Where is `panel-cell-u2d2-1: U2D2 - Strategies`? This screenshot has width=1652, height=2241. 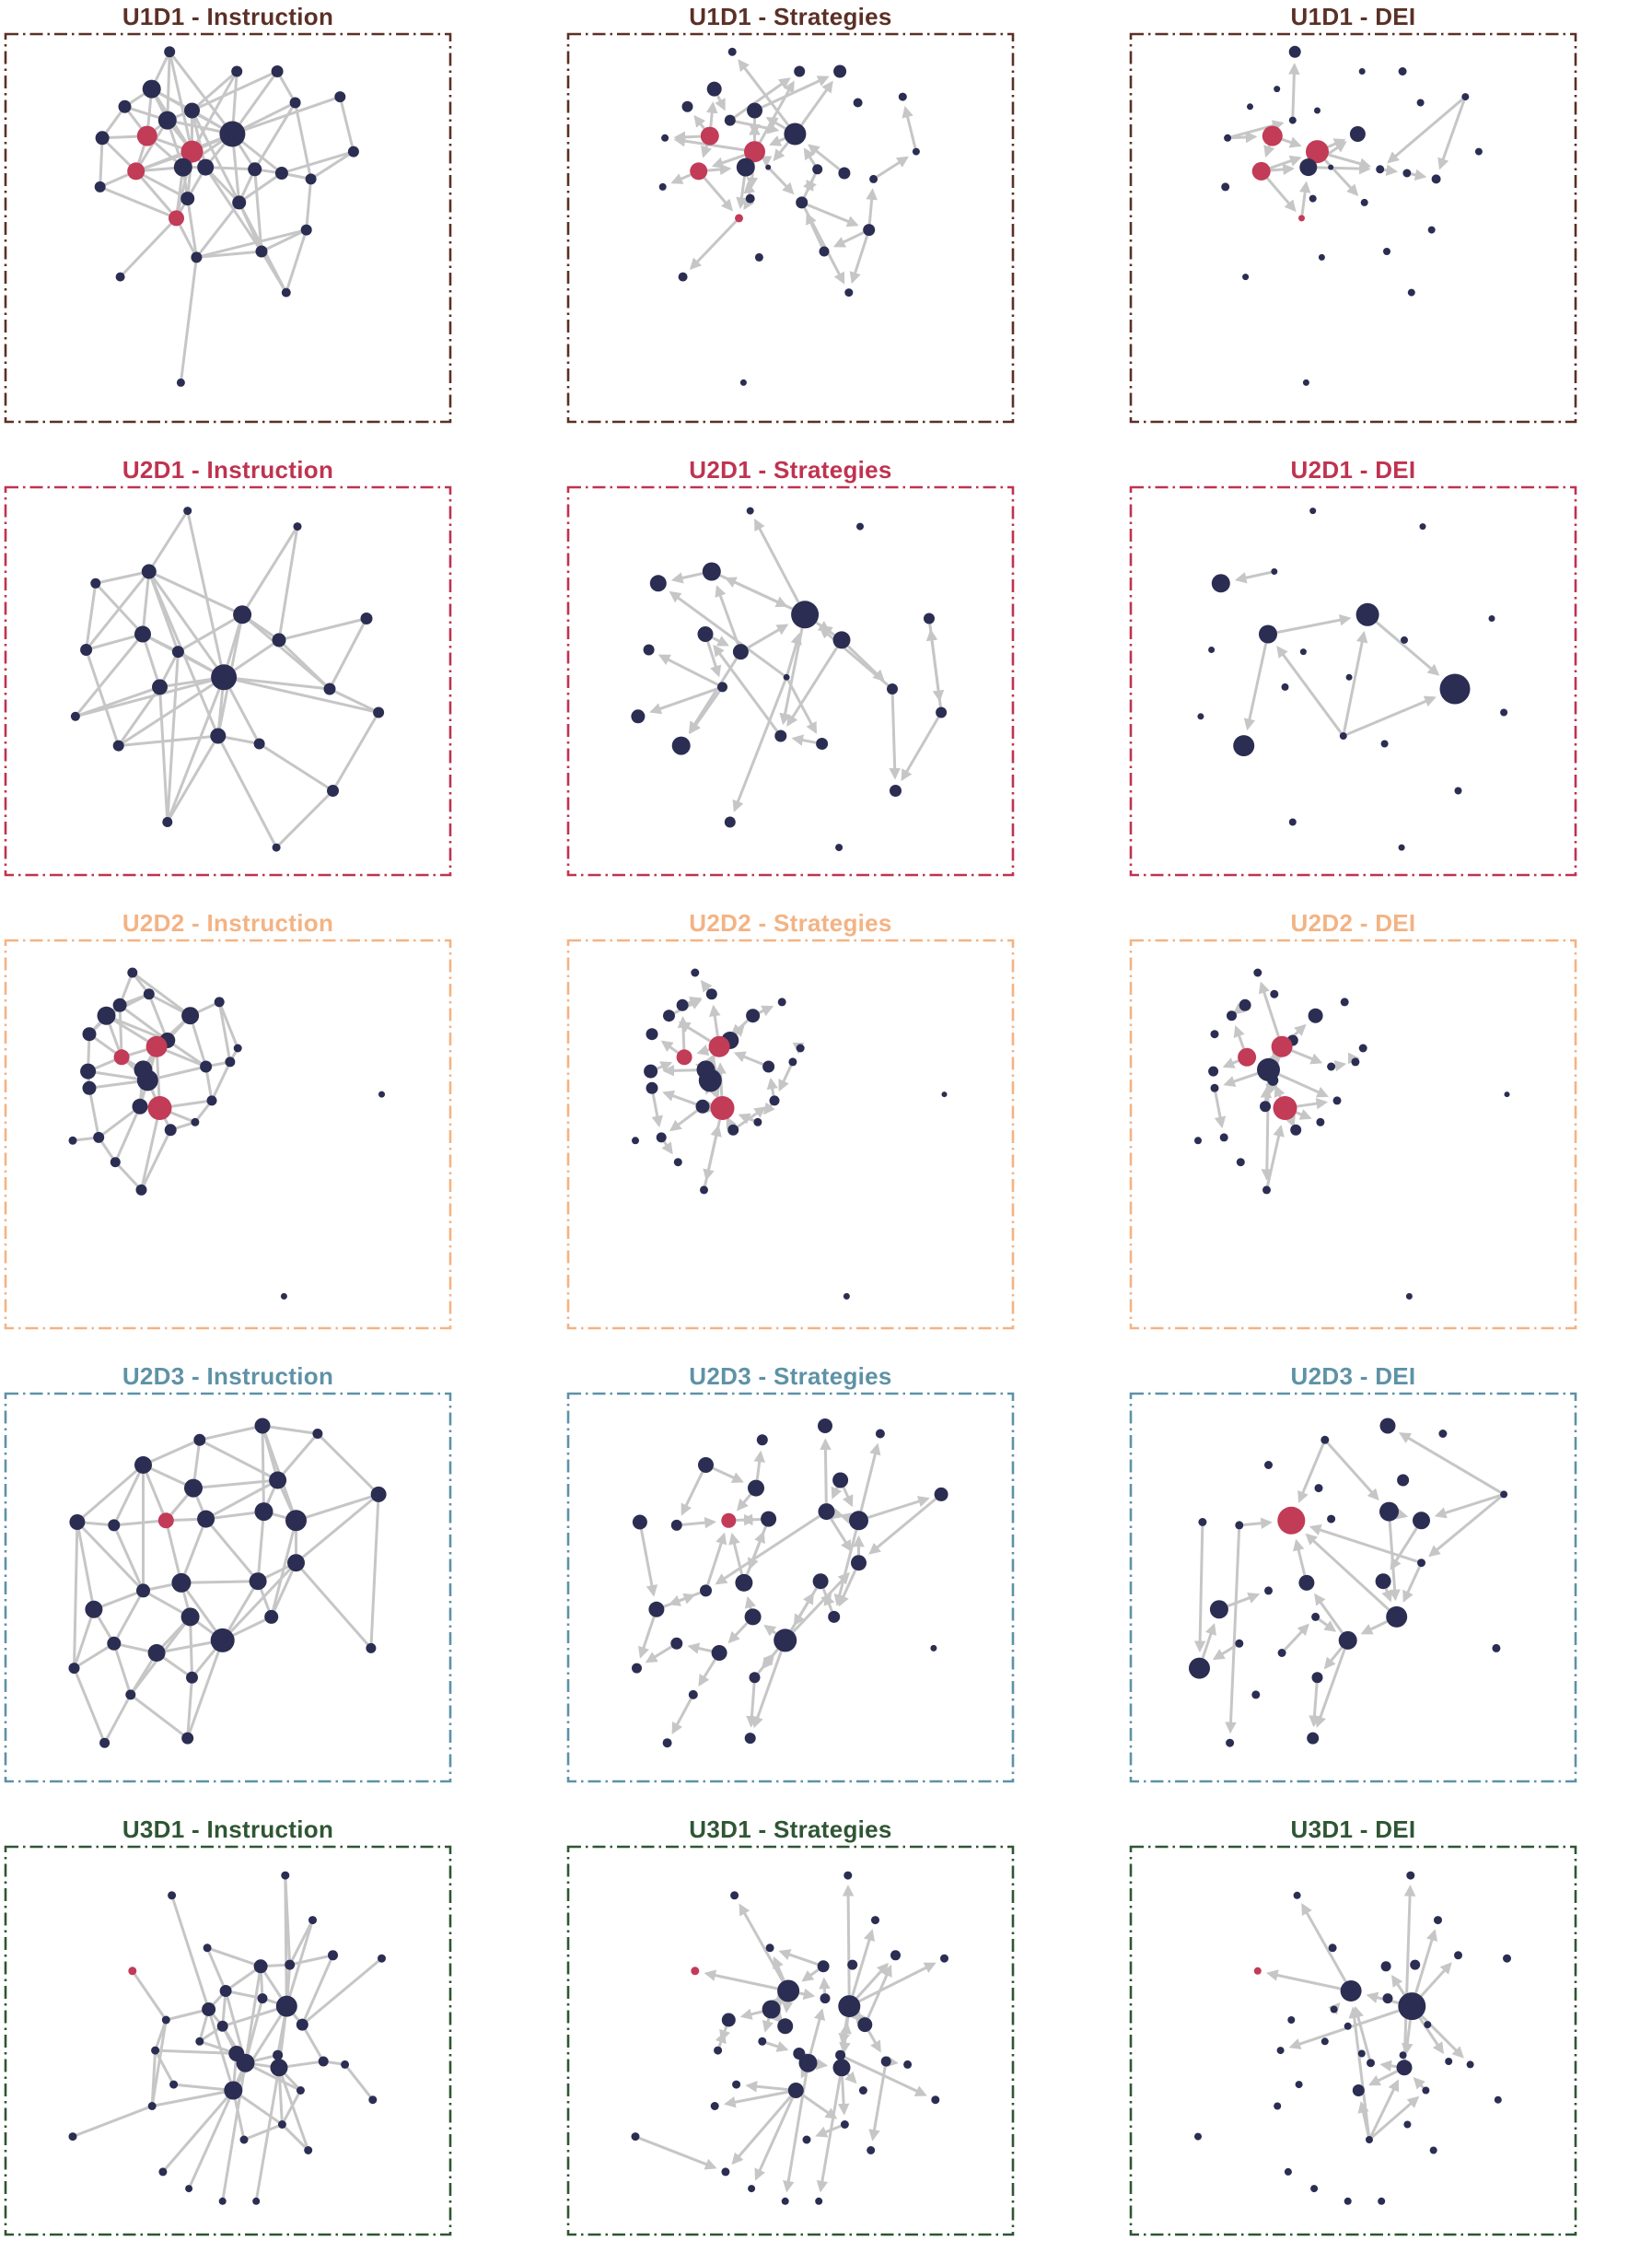
panel-cell-u2d2-1: U2D2 - Strategies is located at coordinates (790, 1120).